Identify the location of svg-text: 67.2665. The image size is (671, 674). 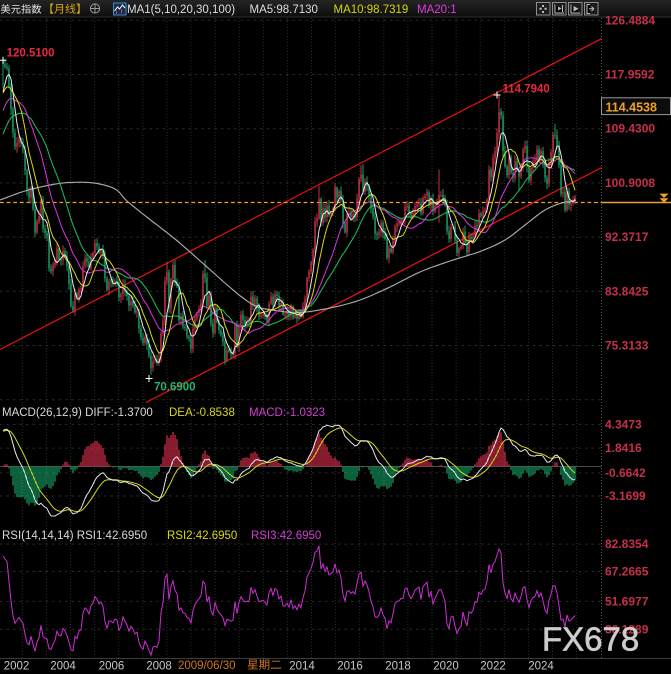
(627, 572).